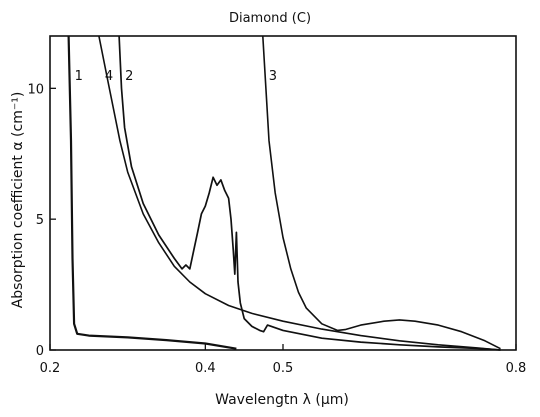  Describe the element at coordinates (129, 76) in the screenshot. I see `series-label-2: 2` at that location.